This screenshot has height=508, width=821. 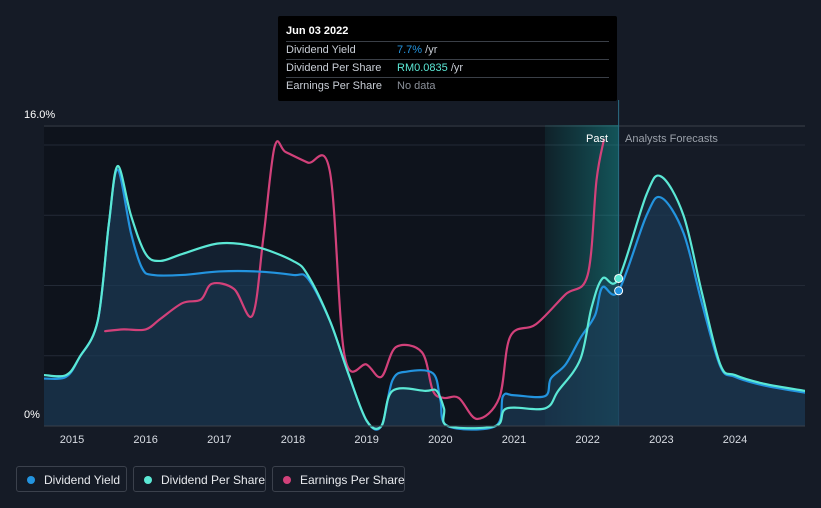 I want to click on x-tick-label: 2015, so click(x=72, y=440).